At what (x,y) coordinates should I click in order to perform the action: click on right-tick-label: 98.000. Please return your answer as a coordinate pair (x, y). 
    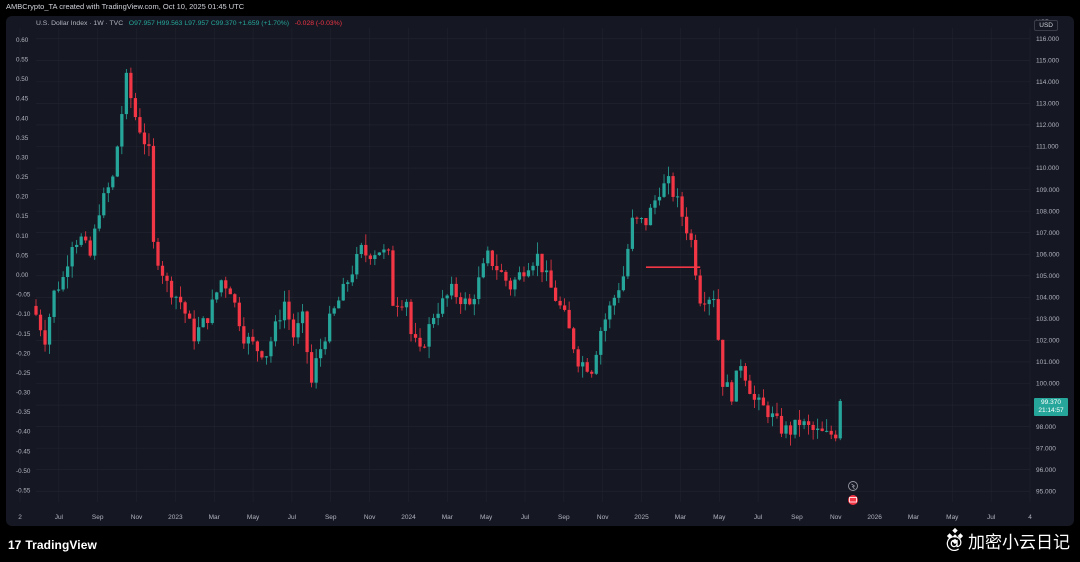
    Looking at the image, I should click on (1046, 427).